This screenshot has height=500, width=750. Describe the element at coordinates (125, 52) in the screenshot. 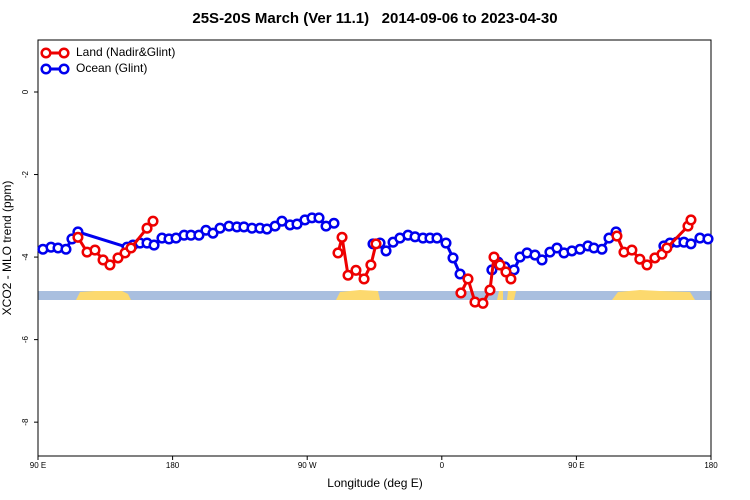

I see `legend-label: Land (Nadir&Glint)` at that location.